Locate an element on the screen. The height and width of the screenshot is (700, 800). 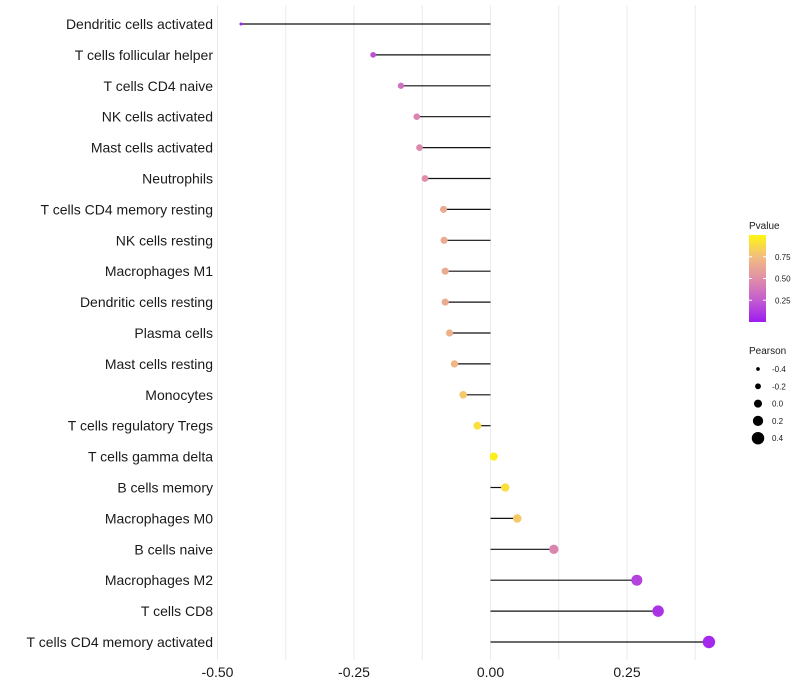
y-tick-label: B cells memory is located at coordinates (165, 488).